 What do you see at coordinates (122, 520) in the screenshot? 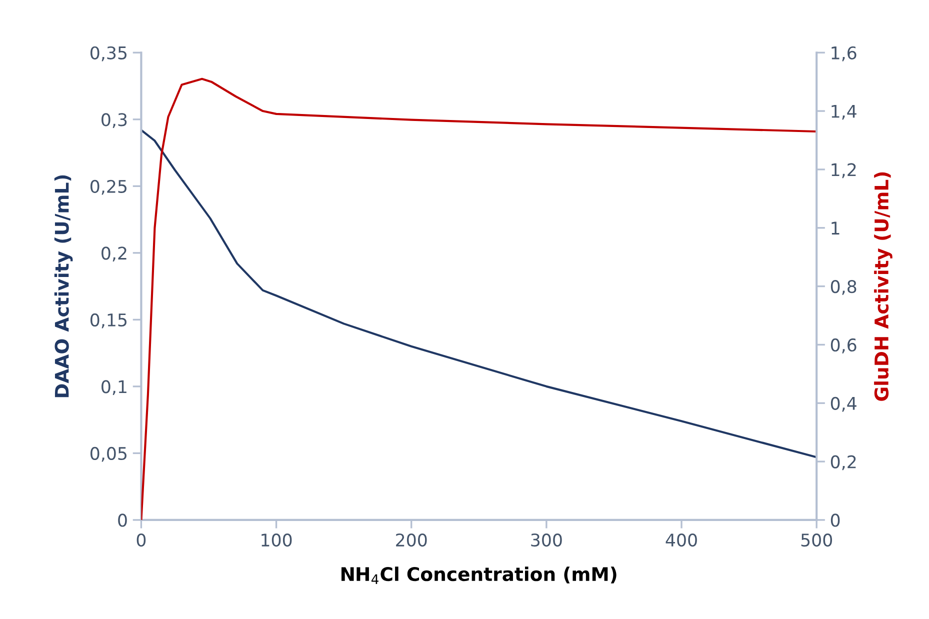
I see `y-tick-label: 0` at bounding box center [122, 520].